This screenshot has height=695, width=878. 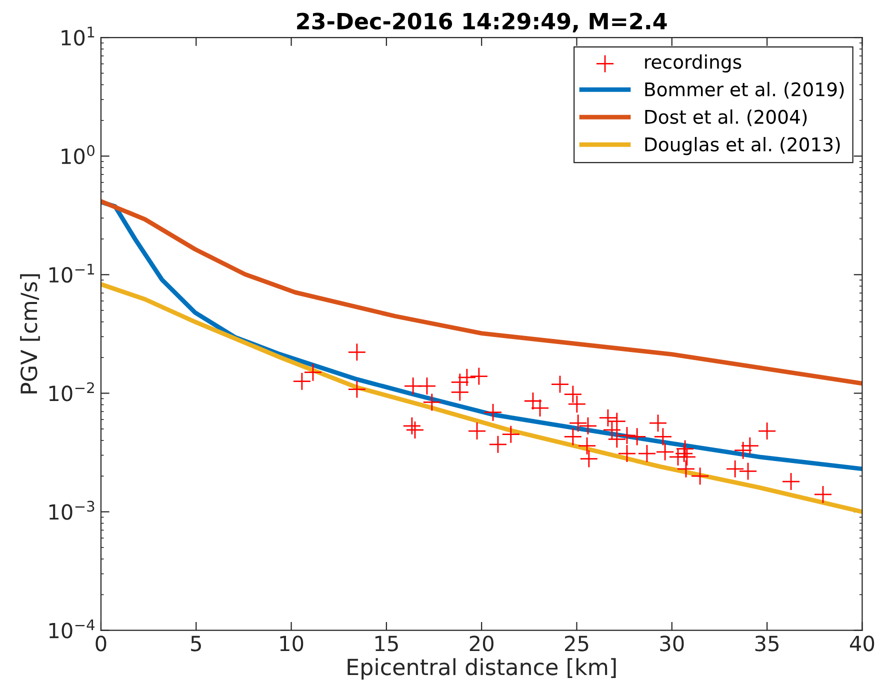 I want to click on x-tick-label: 15, so click(x=386, y=644).